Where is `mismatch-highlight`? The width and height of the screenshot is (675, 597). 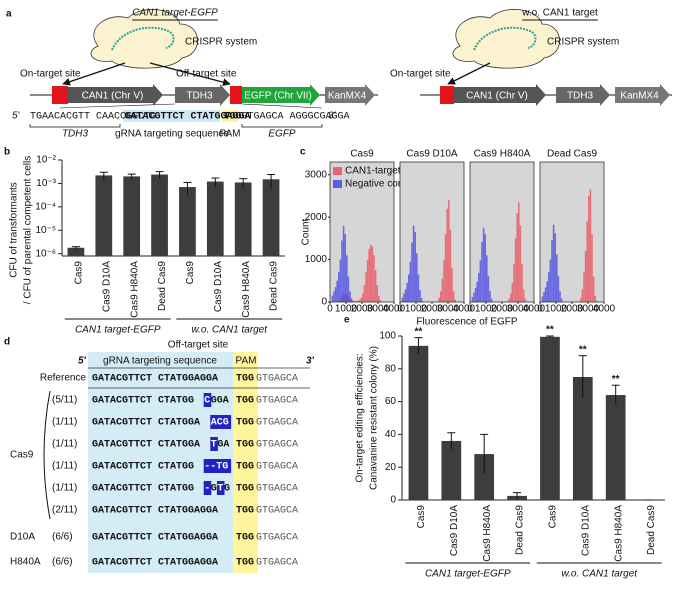 mismatch-highlight is located at coordinates (221, 422).